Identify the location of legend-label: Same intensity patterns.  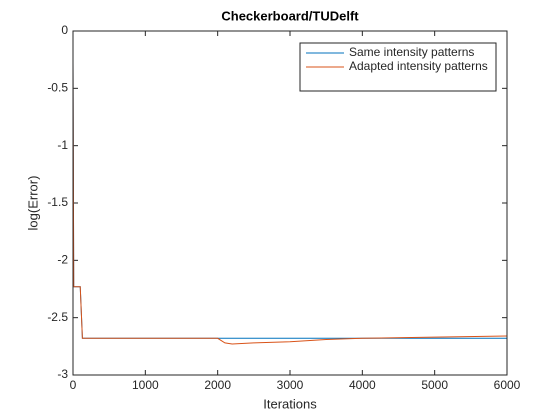
(411, 52).